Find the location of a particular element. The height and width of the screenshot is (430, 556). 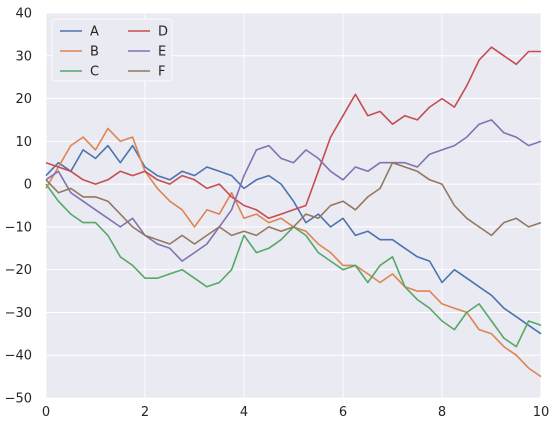

legend-box is located at coordinates (112, 50).